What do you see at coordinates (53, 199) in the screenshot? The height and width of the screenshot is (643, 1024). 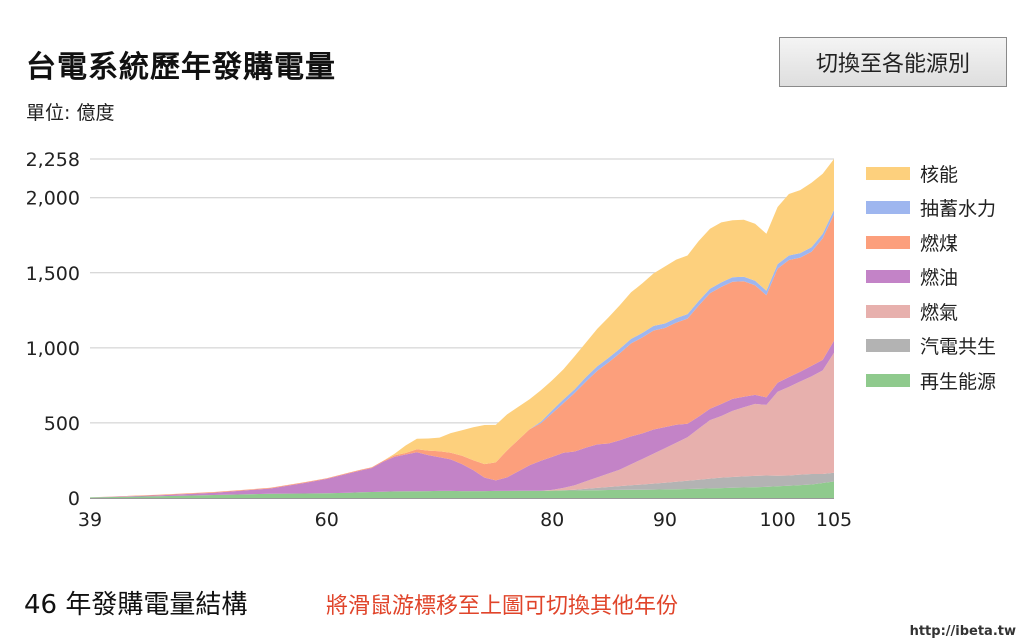 I see `y-tick-label: 2,000` at bounding box center [53, 199].